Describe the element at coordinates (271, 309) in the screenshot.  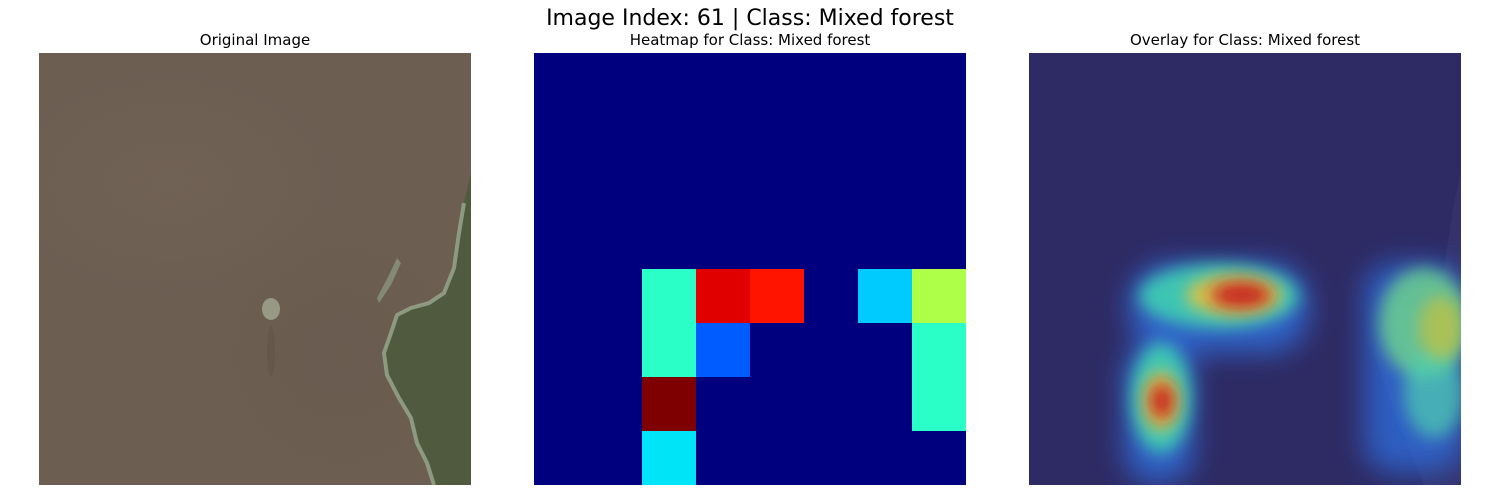
I see `small-island` at that location.